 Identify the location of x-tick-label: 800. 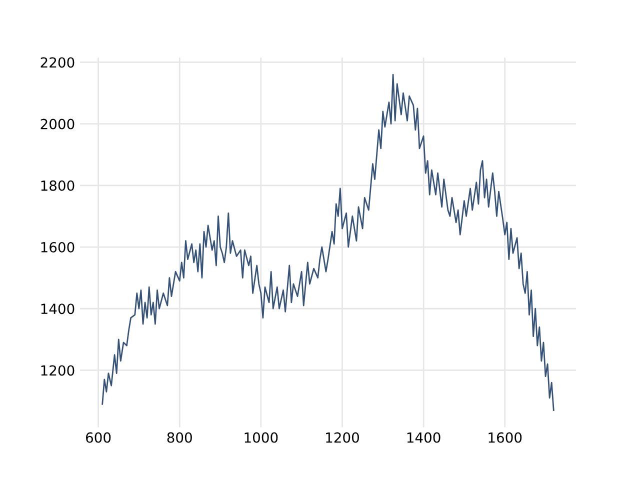
(179, 437).